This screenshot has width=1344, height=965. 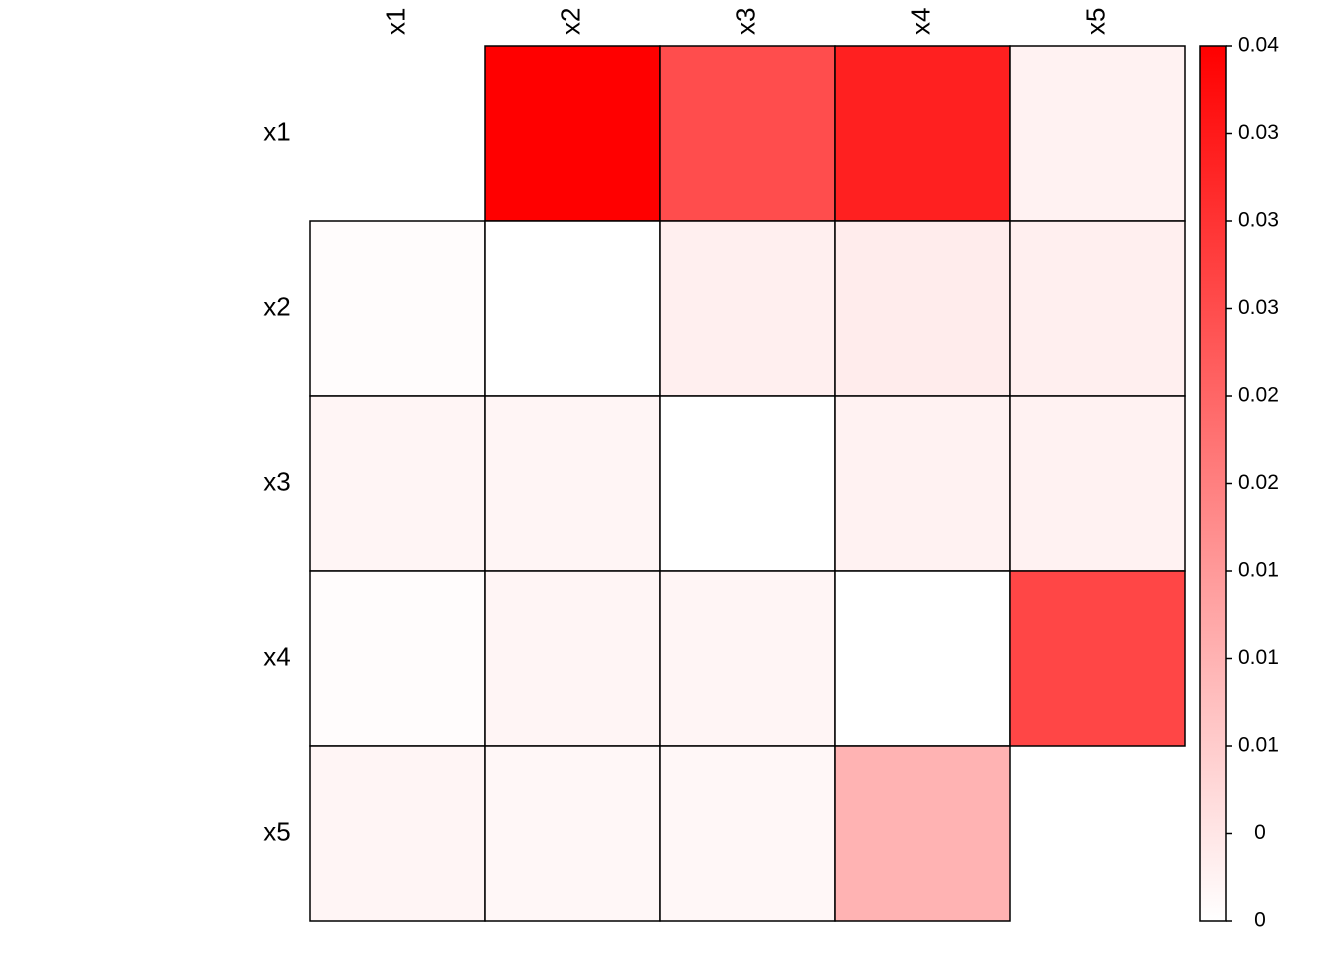 I want to click on column-label: x3, so click(x=745, y=21).